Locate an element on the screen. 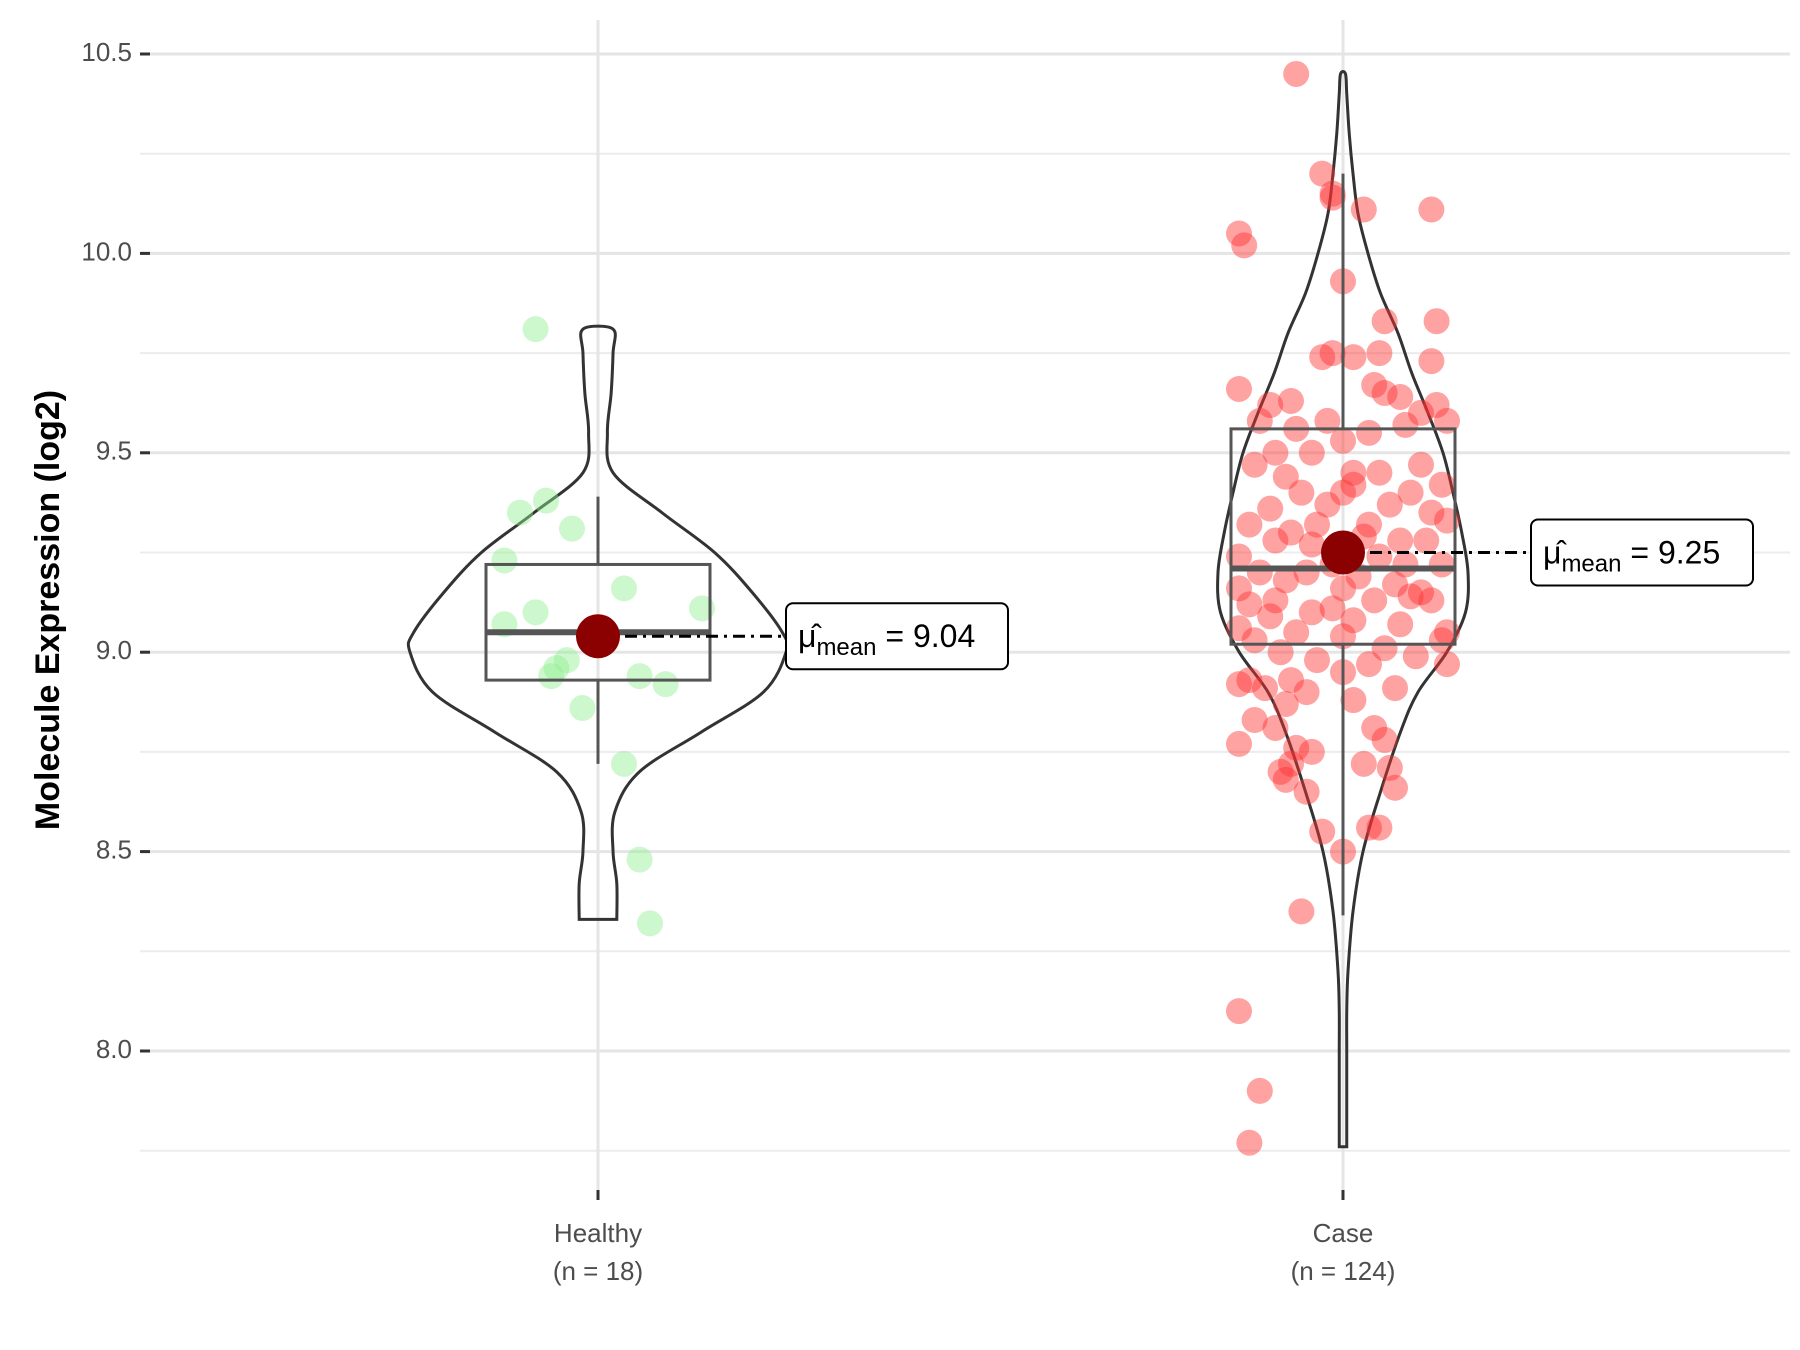  x-tick-label: Healthy is located at coordinates (598, 1233).